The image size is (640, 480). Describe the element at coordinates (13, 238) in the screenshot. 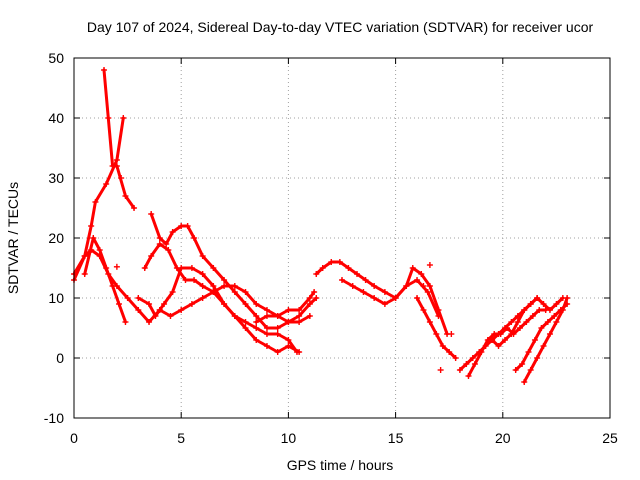

I see `y-axis-label: SDTVAR / TECUs` at that location.